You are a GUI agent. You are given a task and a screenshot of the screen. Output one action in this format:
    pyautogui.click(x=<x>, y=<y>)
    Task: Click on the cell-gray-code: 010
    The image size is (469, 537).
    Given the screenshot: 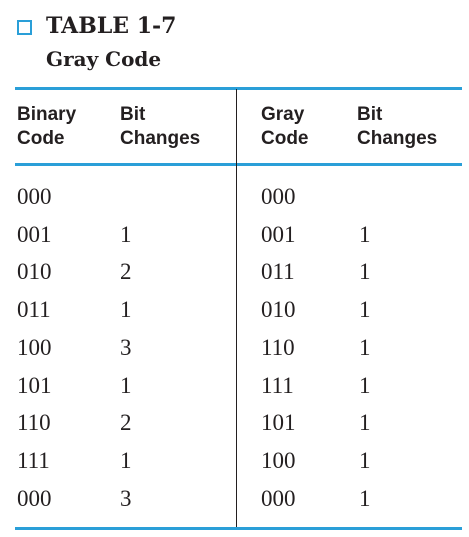 What is the action you would take?
    pyautogui.click(x=278, y=310)
    